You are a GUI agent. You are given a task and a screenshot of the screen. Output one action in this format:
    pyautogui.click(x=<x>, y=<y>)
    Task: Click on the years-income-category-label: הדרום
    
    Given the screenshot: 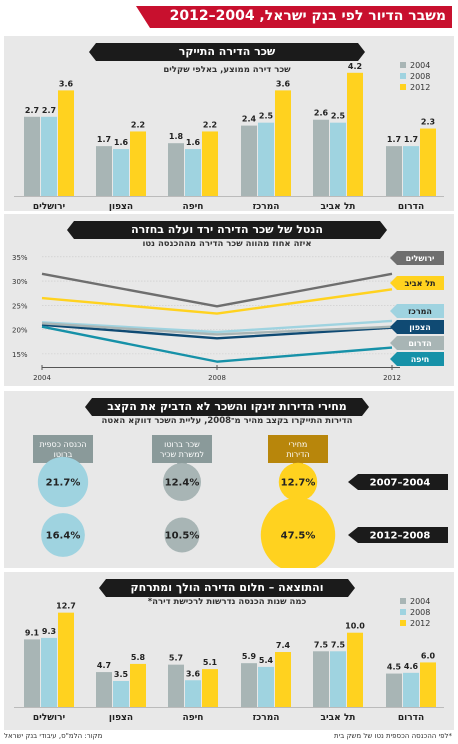 What is the action you would take?
    pyautogui.click(x=411, y=718)
    